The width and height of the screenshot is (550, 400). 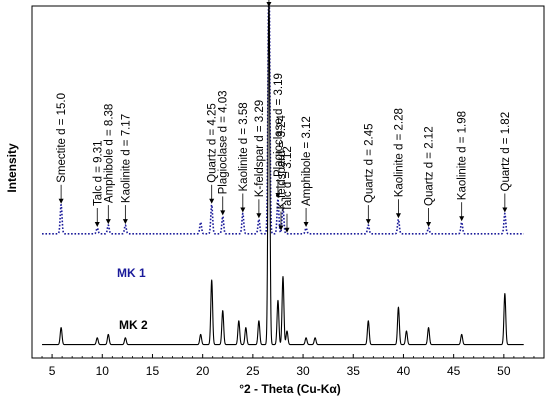 I want to click on peak-annotation: Amphibole = 3.12, so click(x=307, y=161).